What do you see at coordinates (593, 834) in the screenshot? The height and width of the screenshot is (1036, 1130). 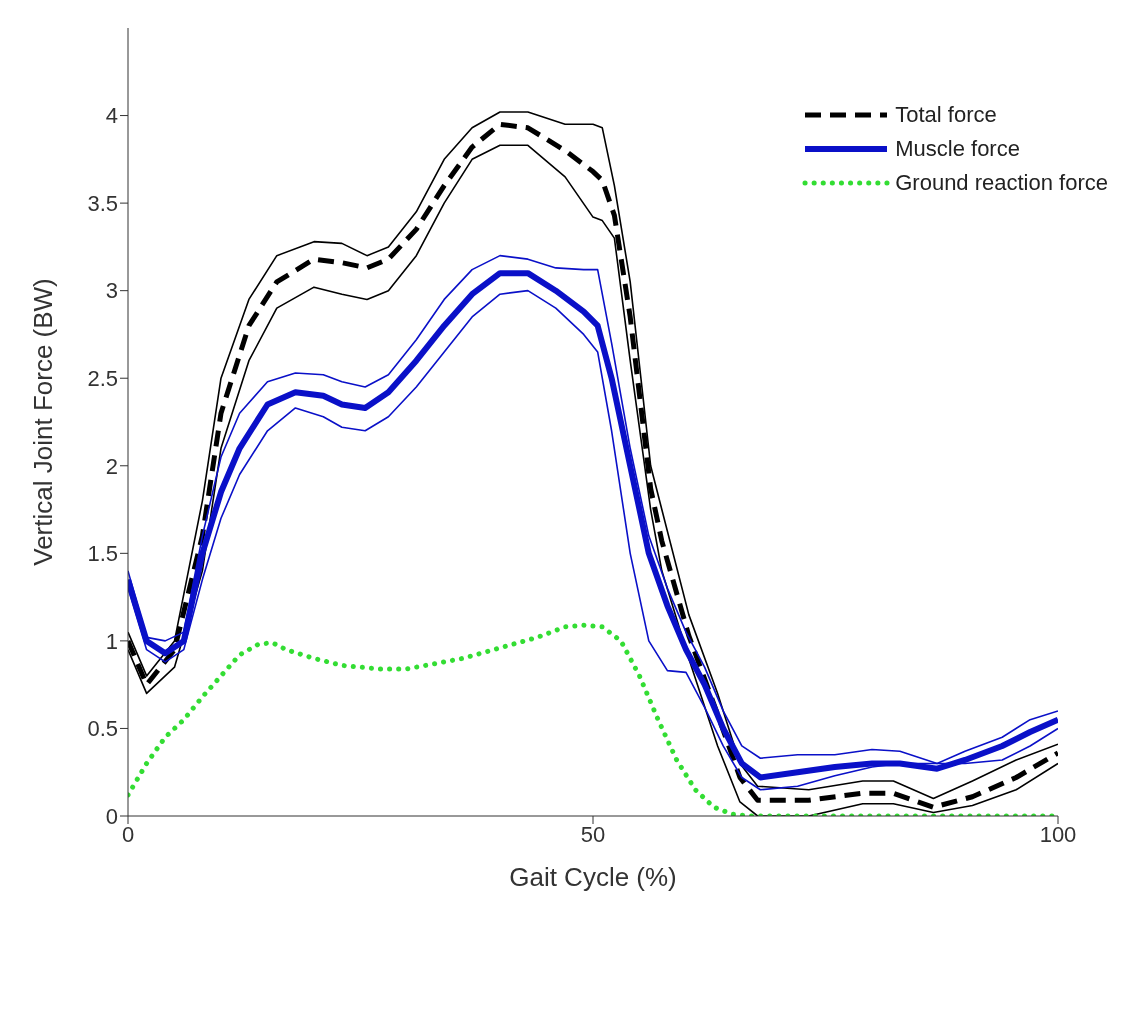 I see `x-tick-label: 50` at bounding box center [593, 834].